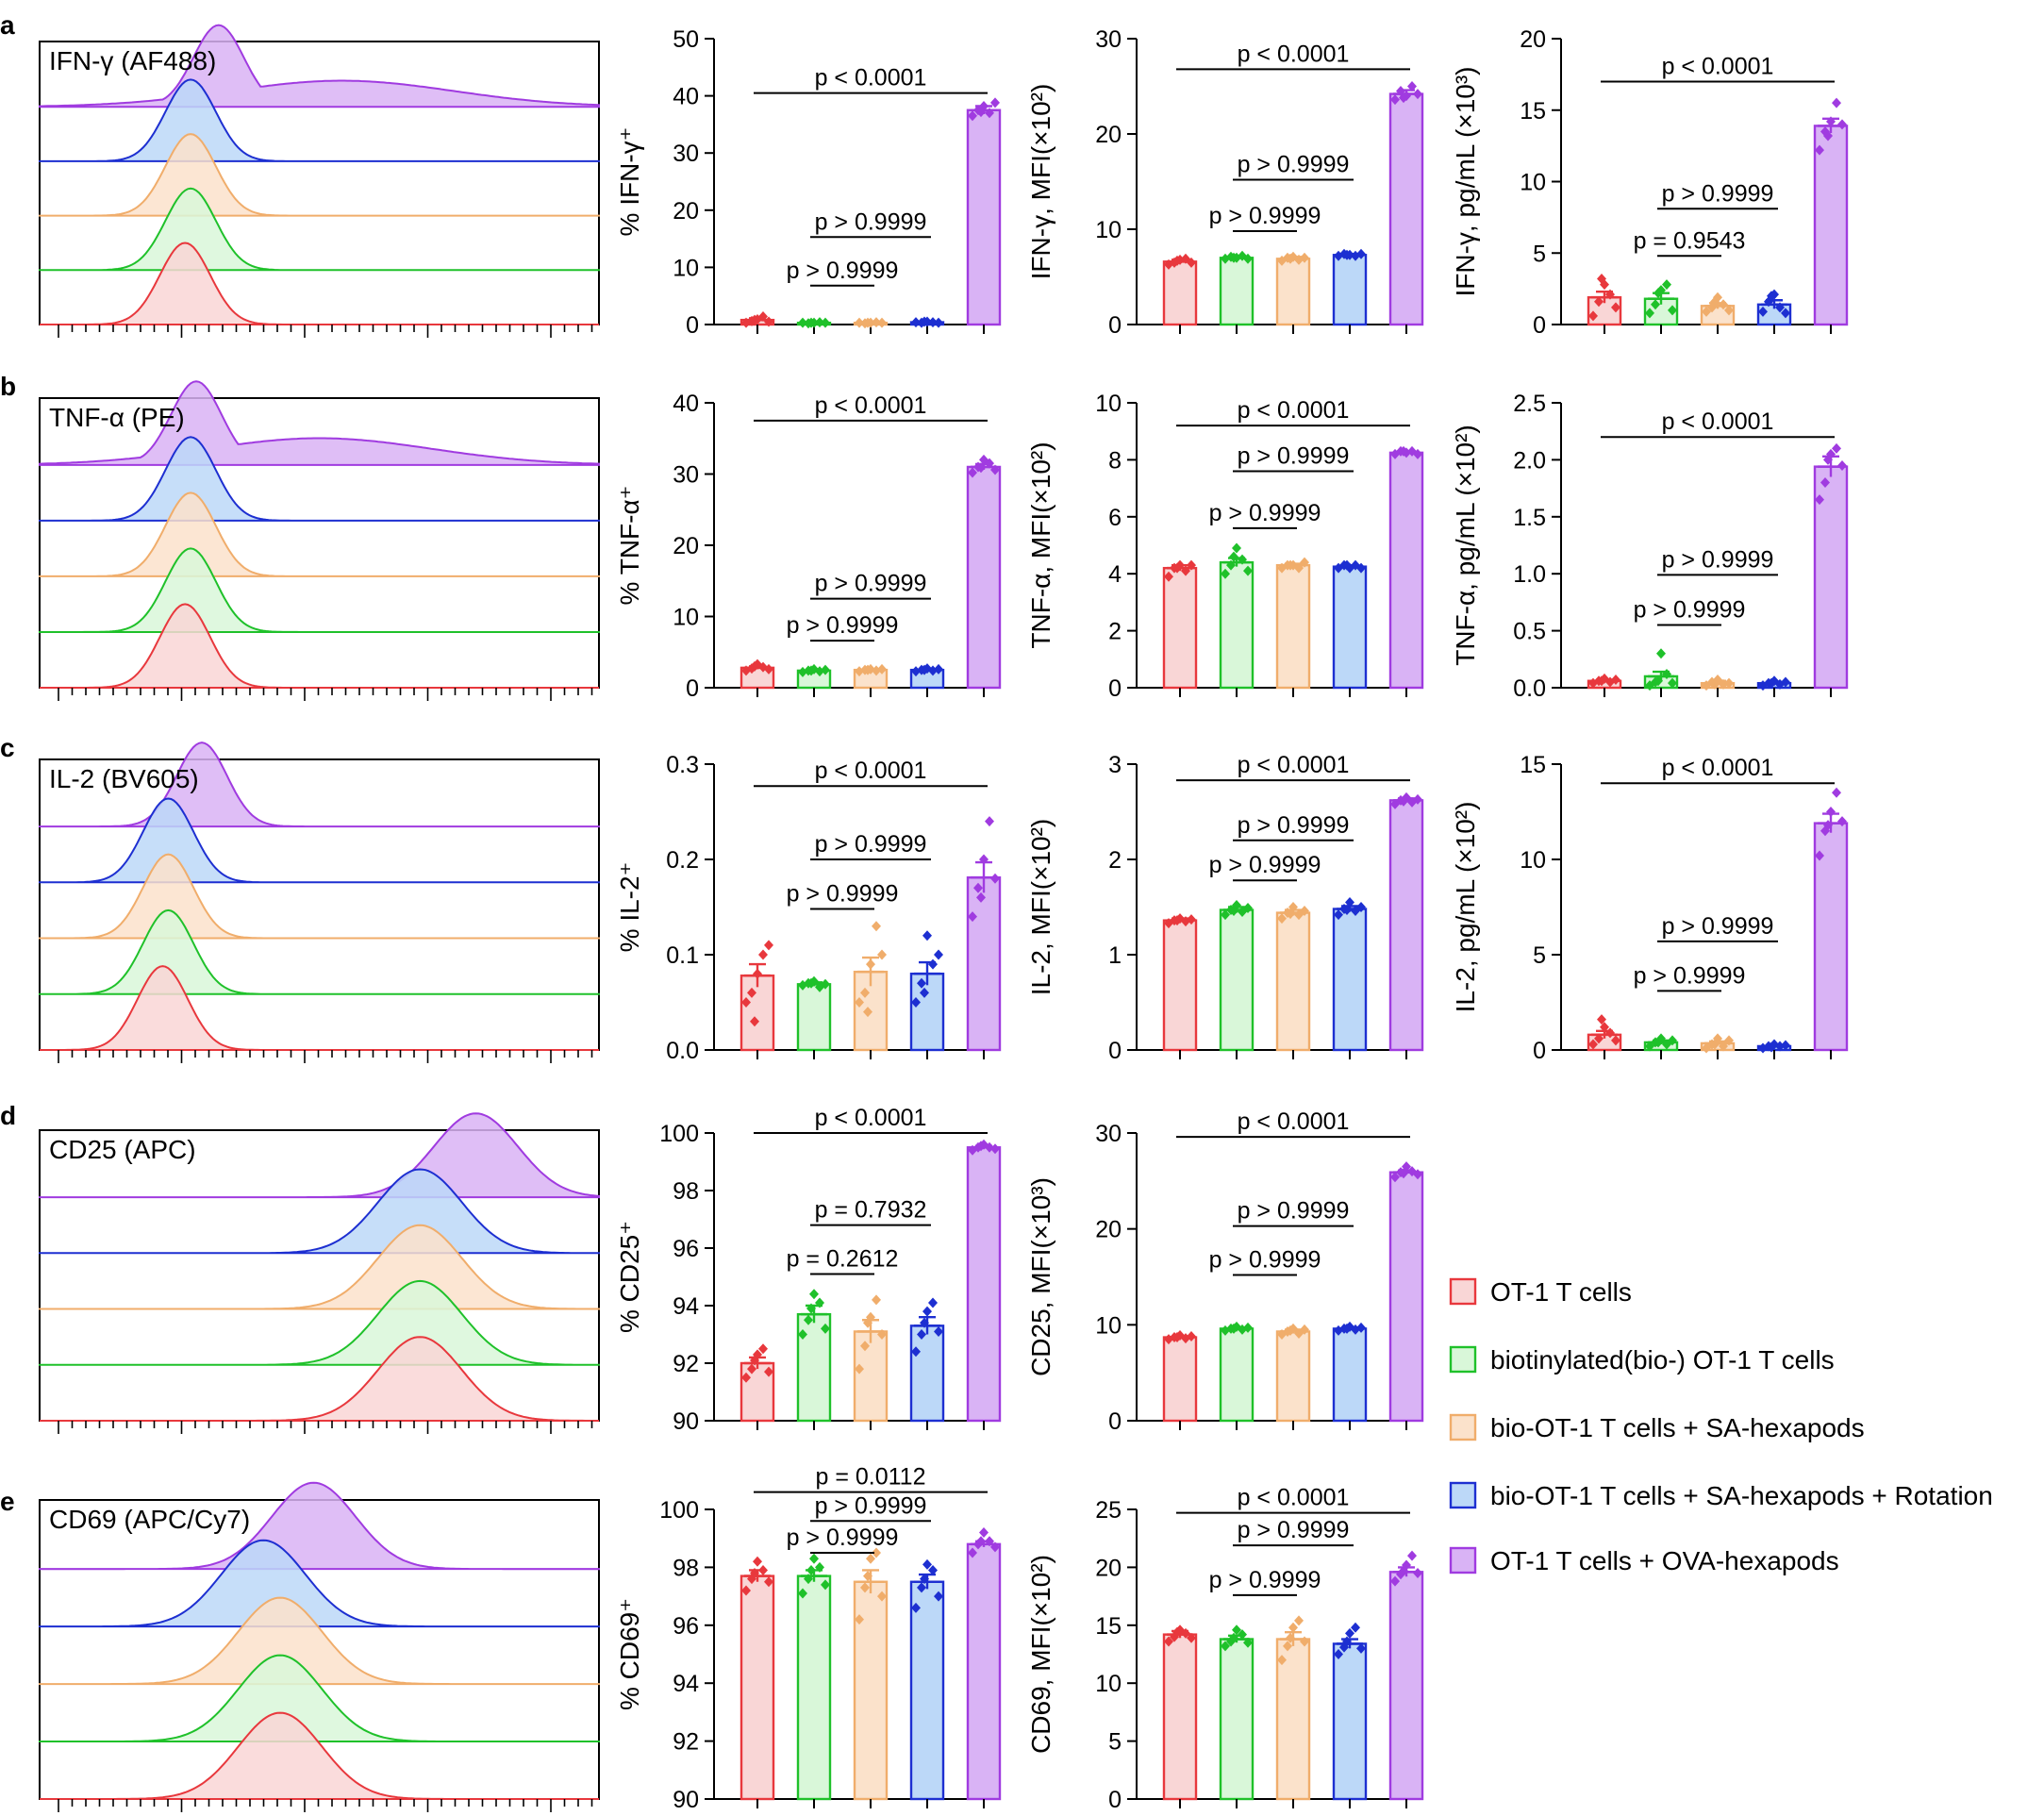 The height and width of the screenshot is (1816, 2044). Describe the element at coordinates (1530, 404) in the screenshot. I see `y-tick-label: 2.5` at that location.